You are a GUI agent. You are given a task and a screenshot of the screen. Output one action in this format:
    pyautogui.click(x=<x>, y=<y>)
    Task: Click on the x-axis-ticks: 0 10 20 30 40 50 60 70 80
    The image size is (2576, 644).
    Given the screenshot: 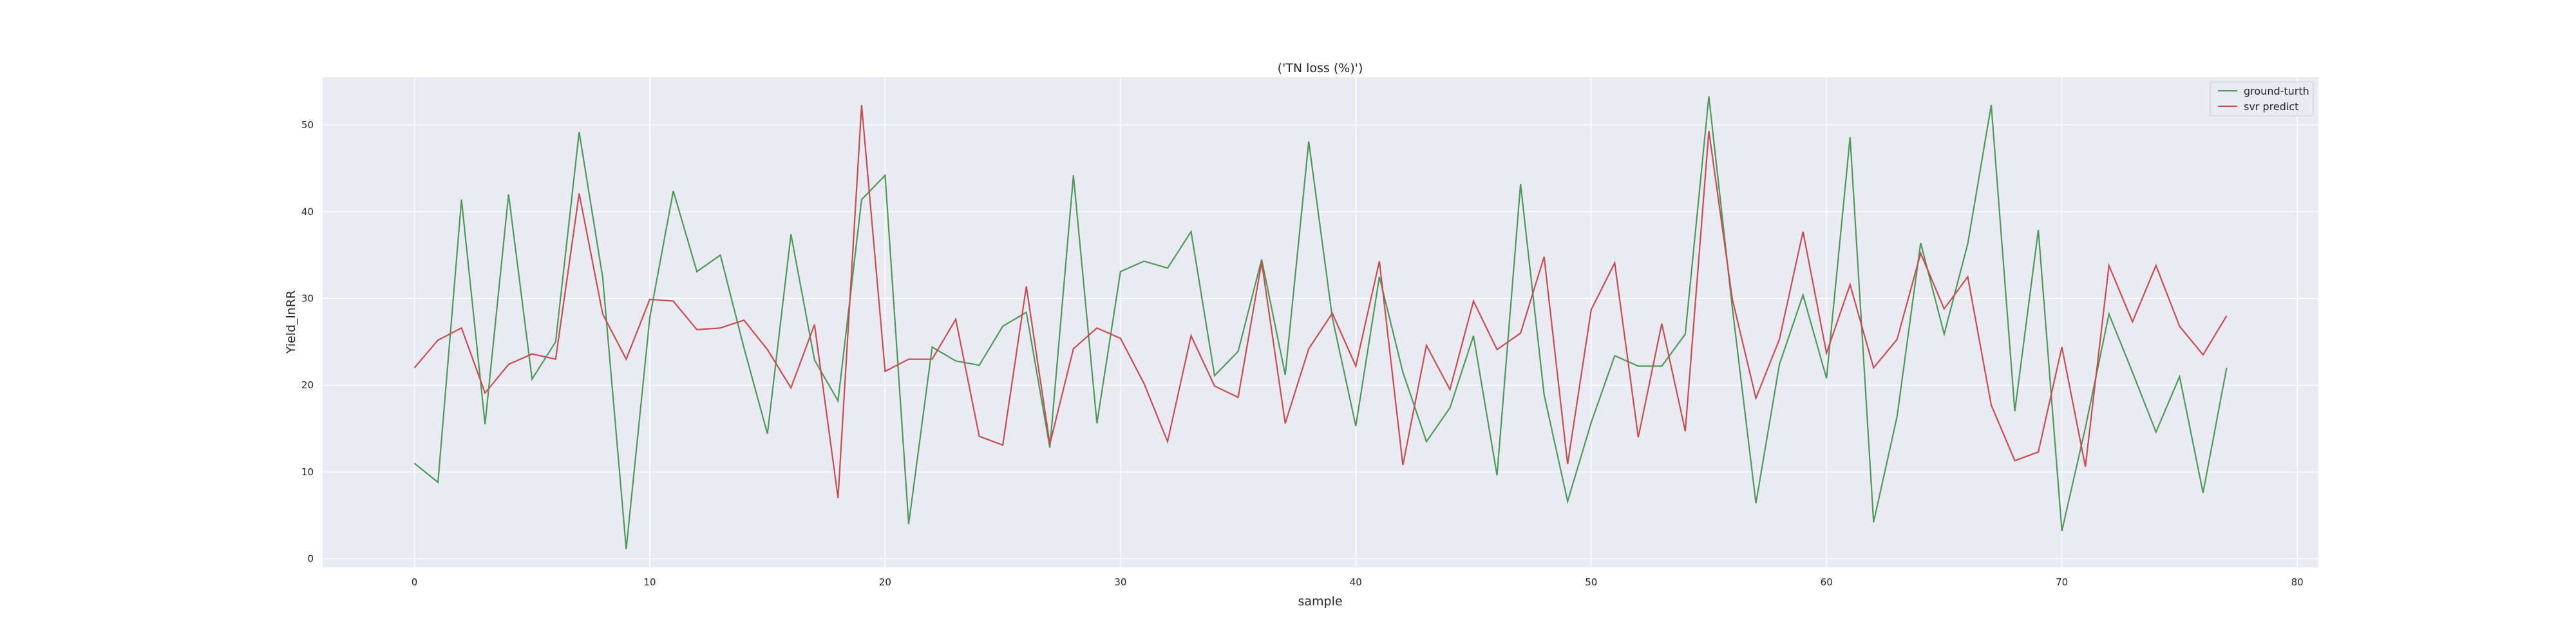 What is the action you would take?
    pyautogui.click(x=1358, y=582)
    